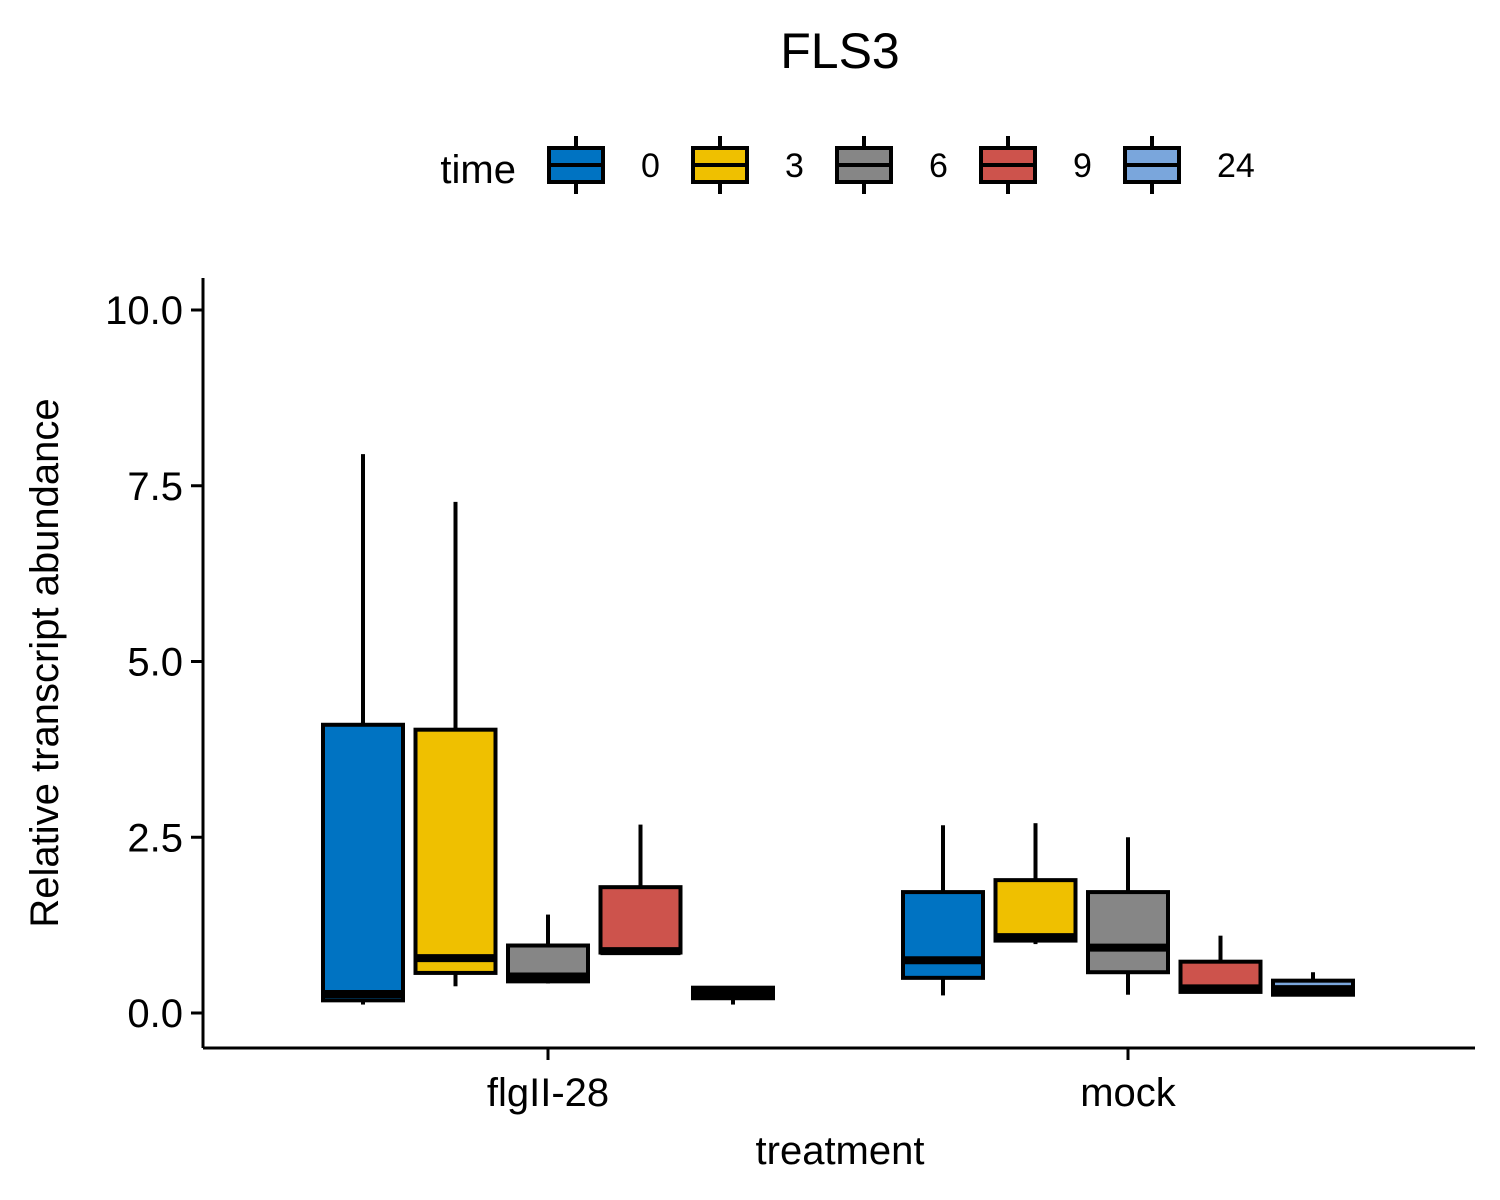  I want to click on y-tick-label: 5.0, so click(155, 663).